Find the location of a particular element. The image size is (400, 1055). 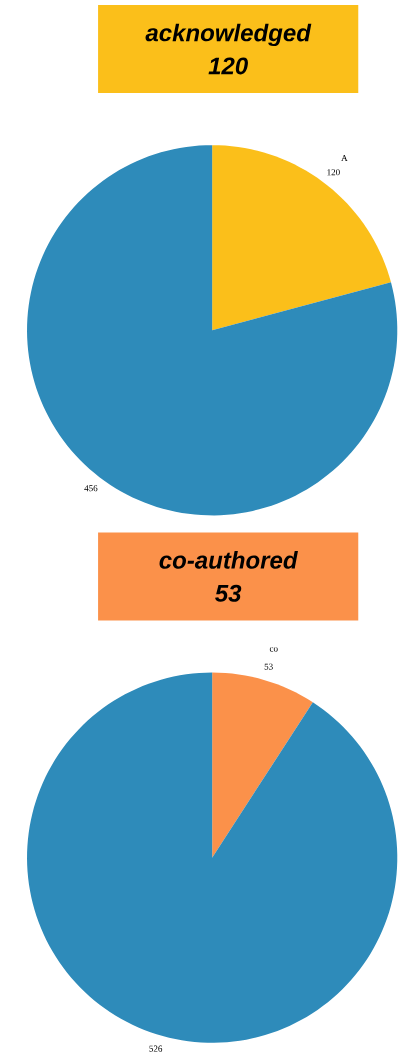

data-label: 120 is located at coordinates (333, 172).